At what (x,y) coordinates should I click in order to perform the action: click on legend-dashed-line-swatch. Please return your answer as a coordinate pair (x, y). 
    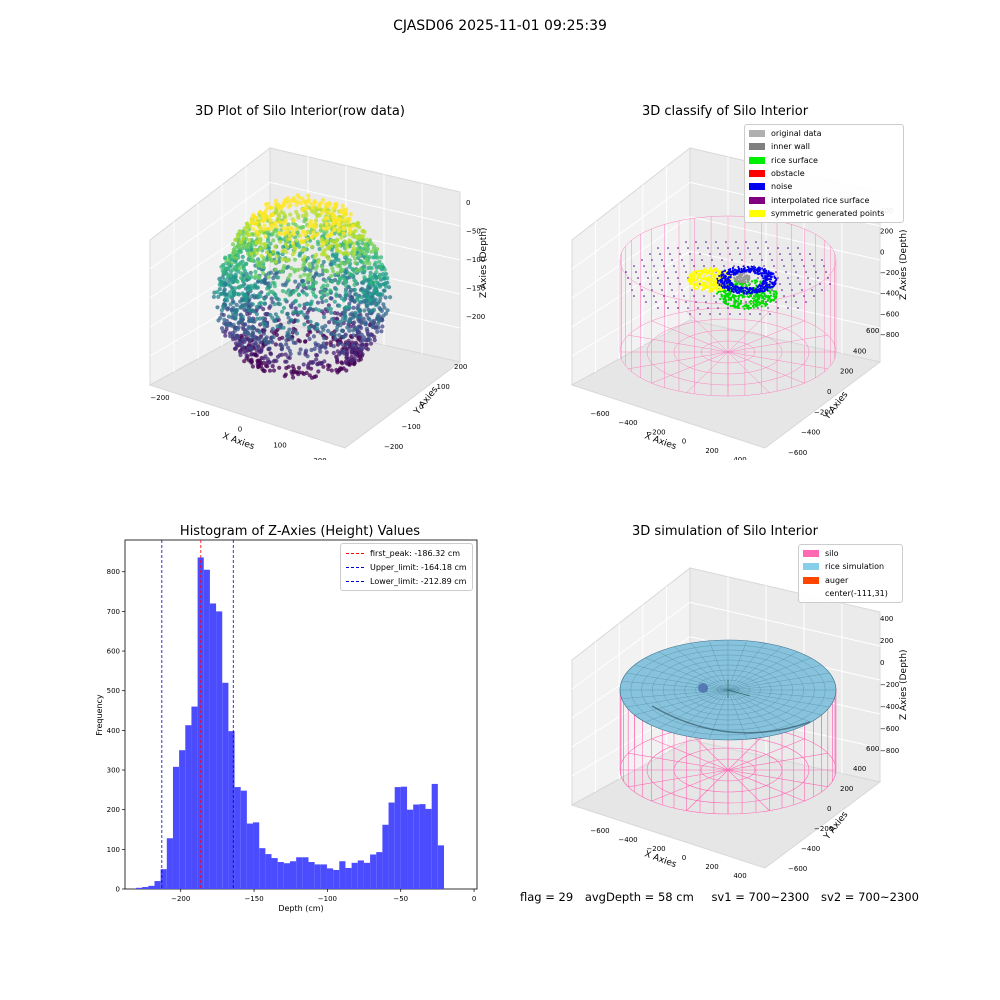
    Looking at the image, I should click on (355, 553).